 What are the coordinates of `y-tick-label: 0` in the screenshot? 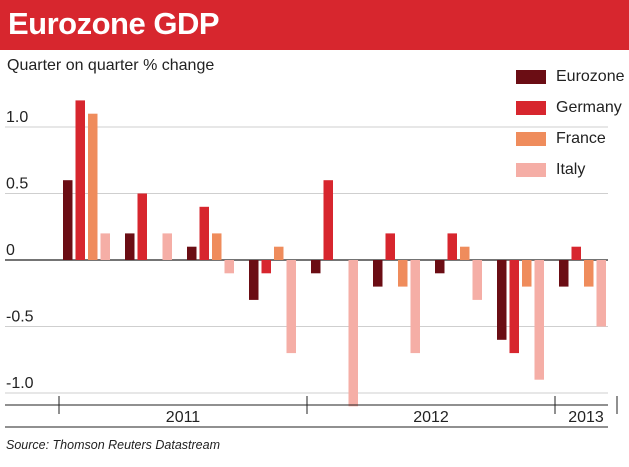 It's located at (10, 250).